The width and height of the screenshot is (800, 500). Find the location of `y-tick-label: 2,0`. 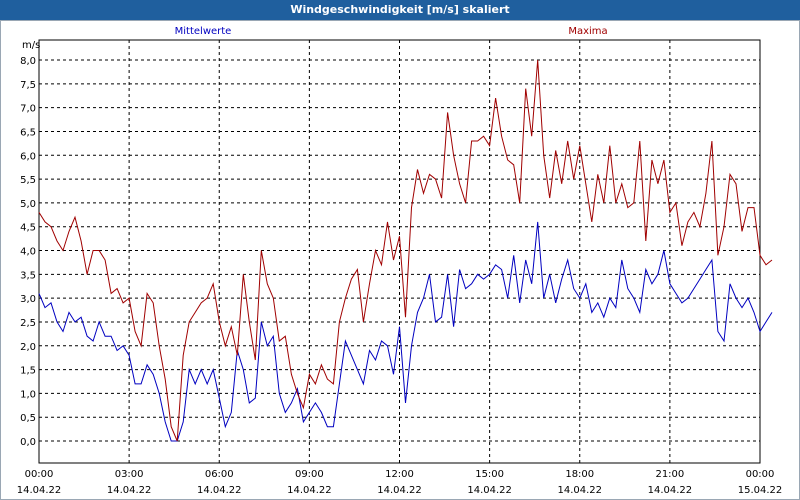

y-tick-label: 2,0 is located at coordinates (28, 347).